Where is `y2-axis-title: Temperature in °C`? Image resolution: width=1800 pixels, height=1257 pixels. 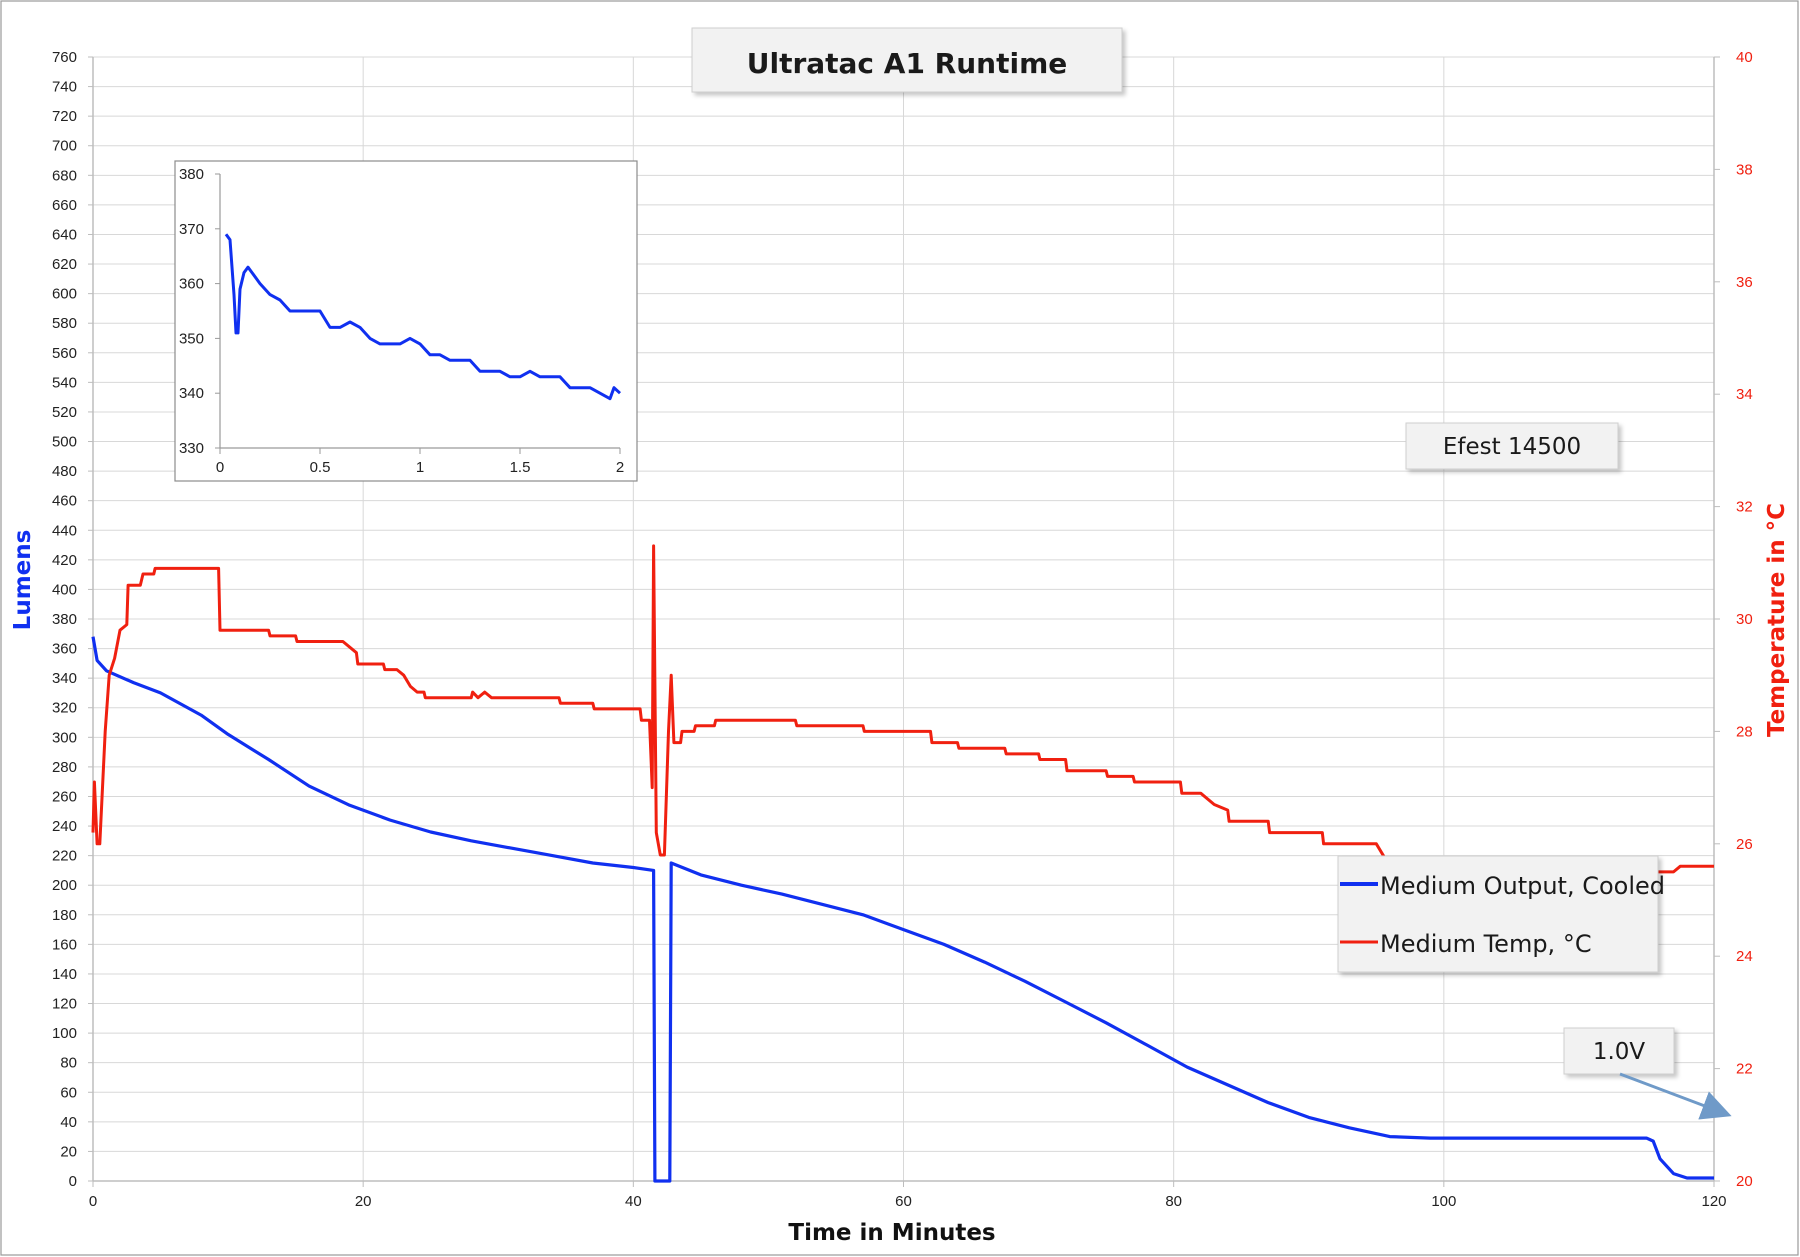
y2-axis-title: Temperature in °C is located at coordinates (1777, 620).